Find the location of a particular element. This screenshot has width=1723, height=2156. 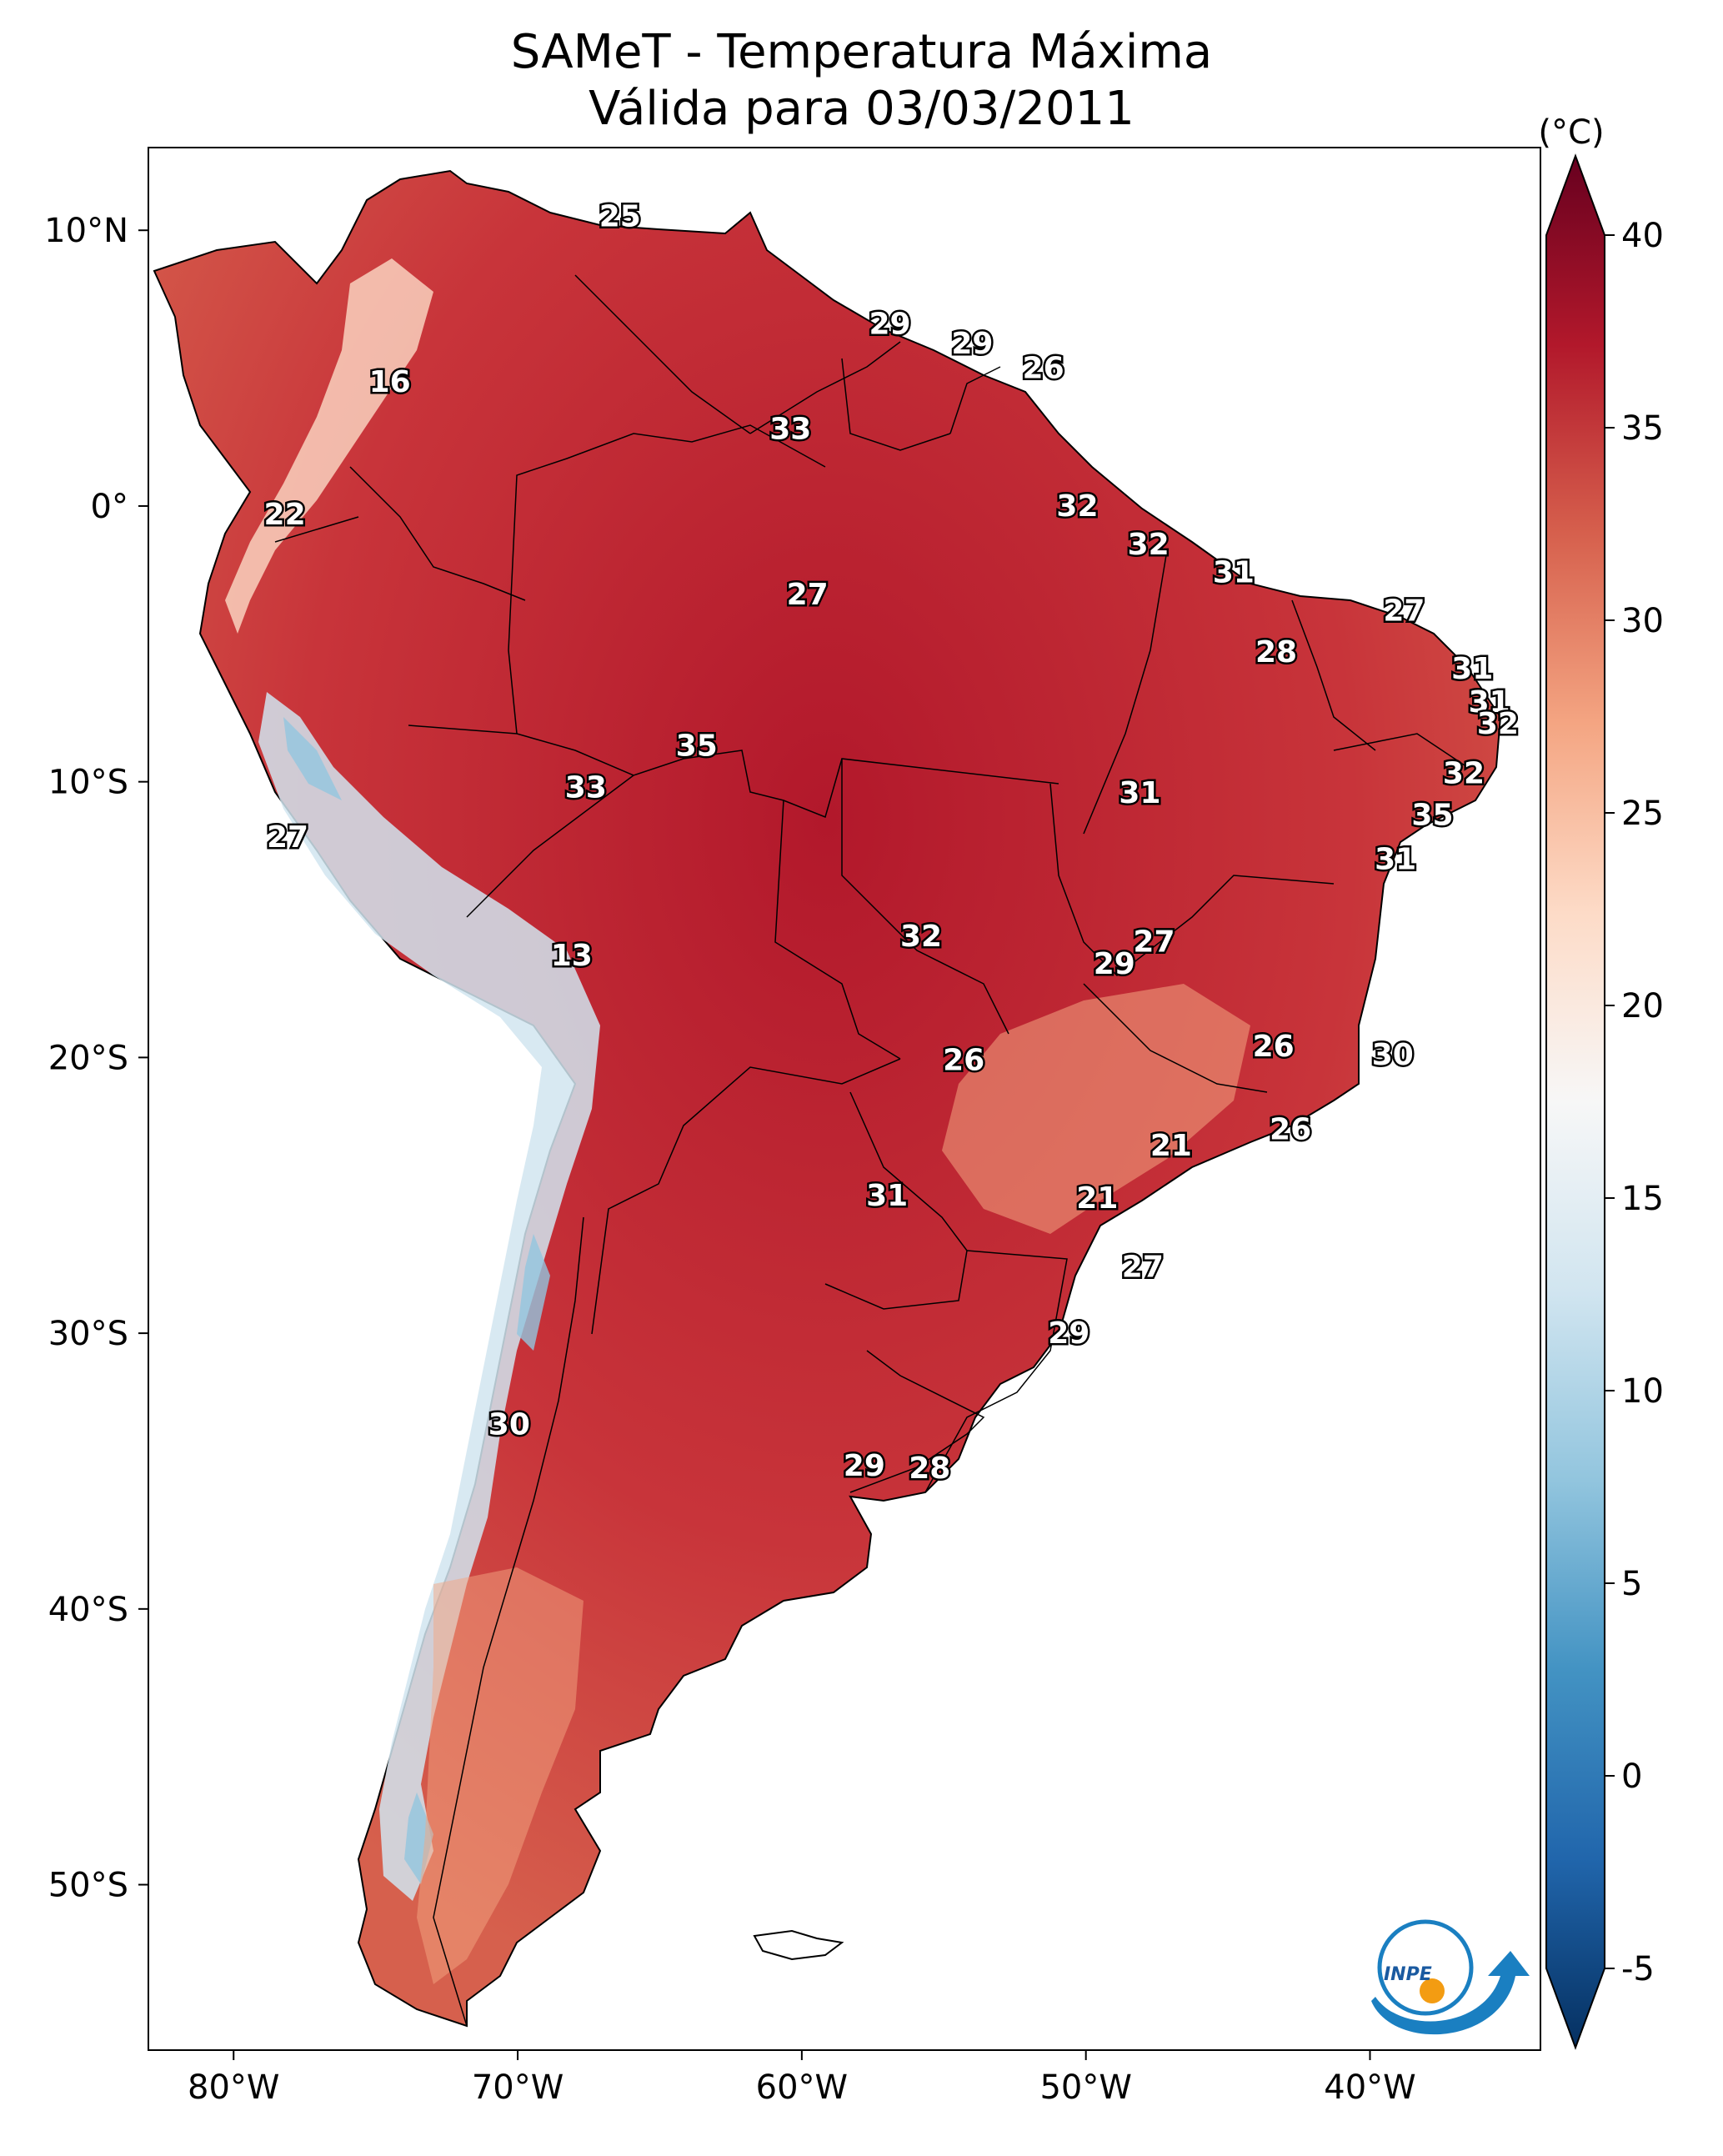

lon-tick-label: 40°W is located at coordinates (1369, 2087).